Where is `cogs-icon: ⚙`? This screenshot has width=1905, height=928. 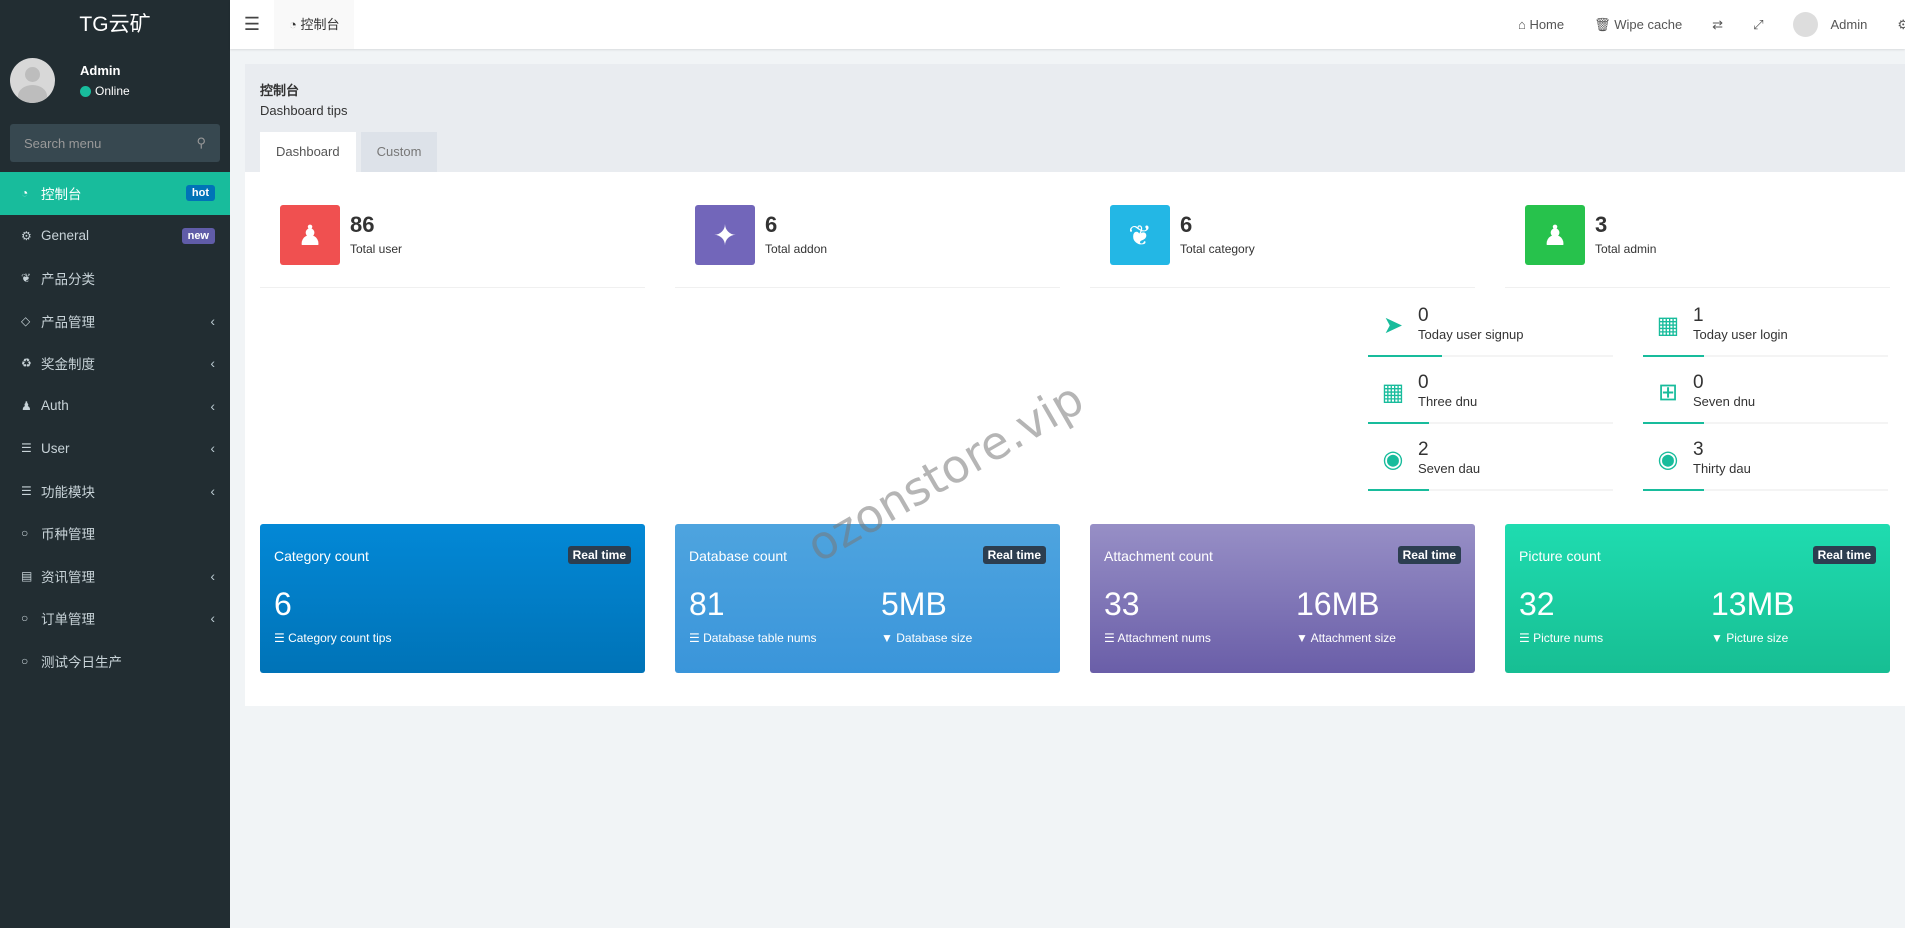 cogs-icon: ⚙ is located at coordinates (26, 235).